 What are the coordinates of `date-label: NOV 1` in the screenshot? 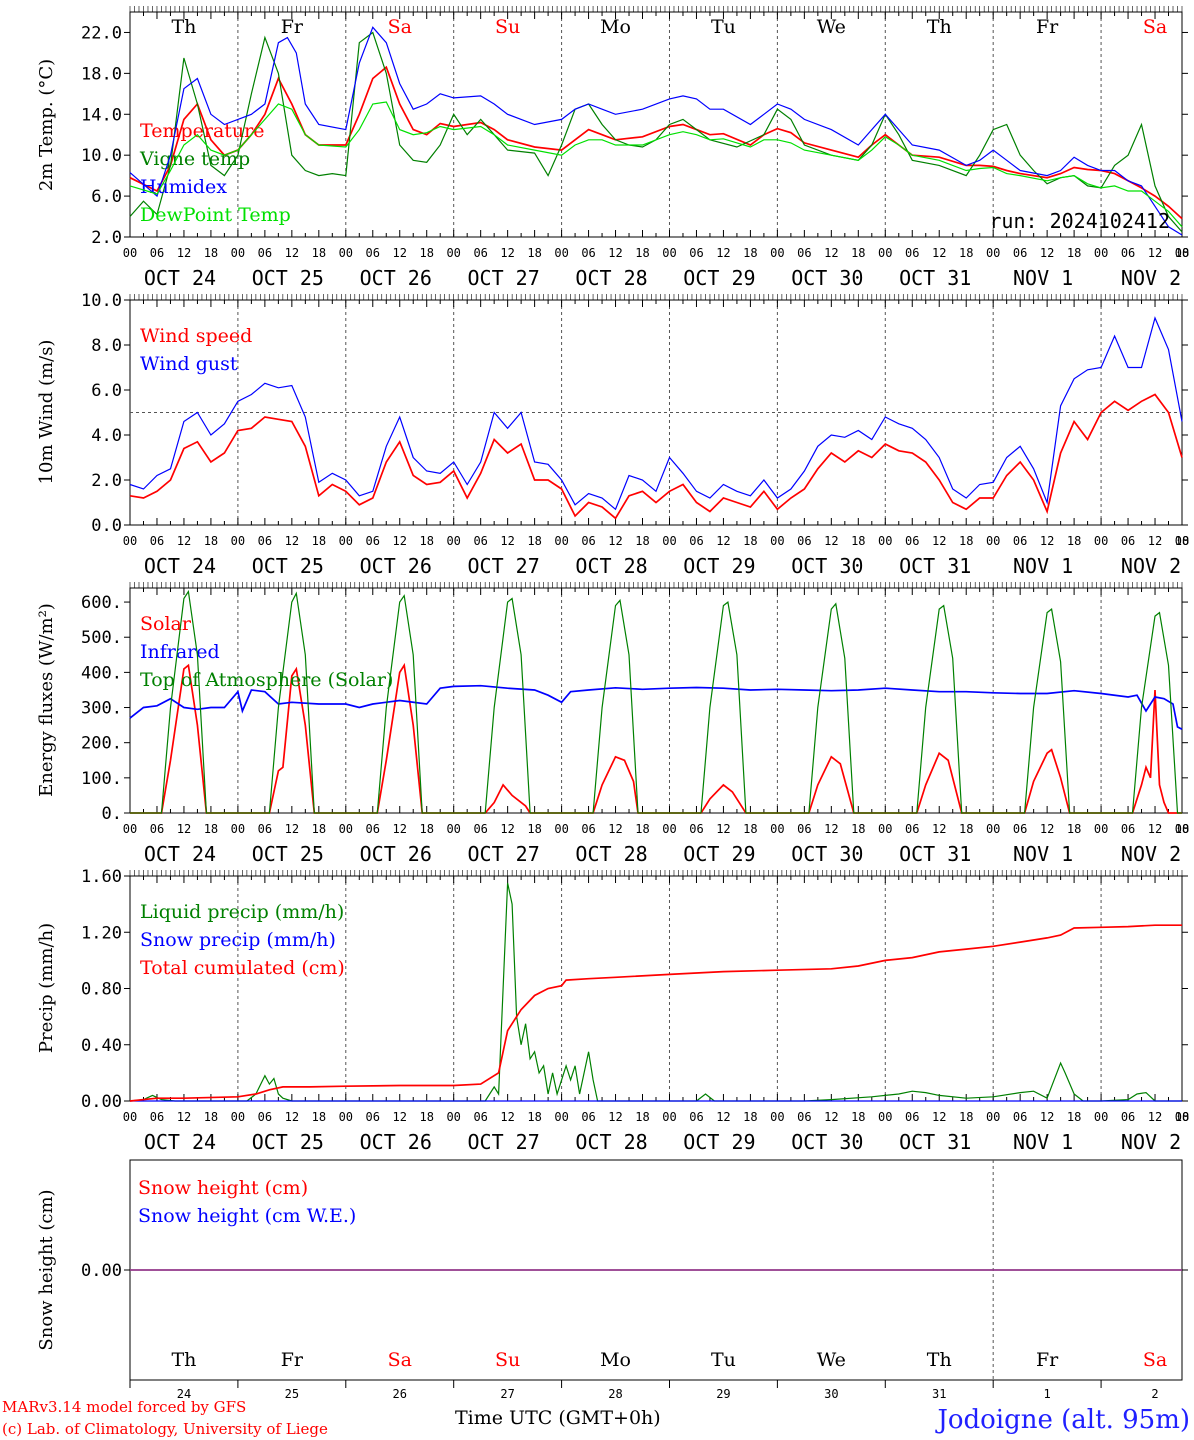 It's located at (1043, 566).